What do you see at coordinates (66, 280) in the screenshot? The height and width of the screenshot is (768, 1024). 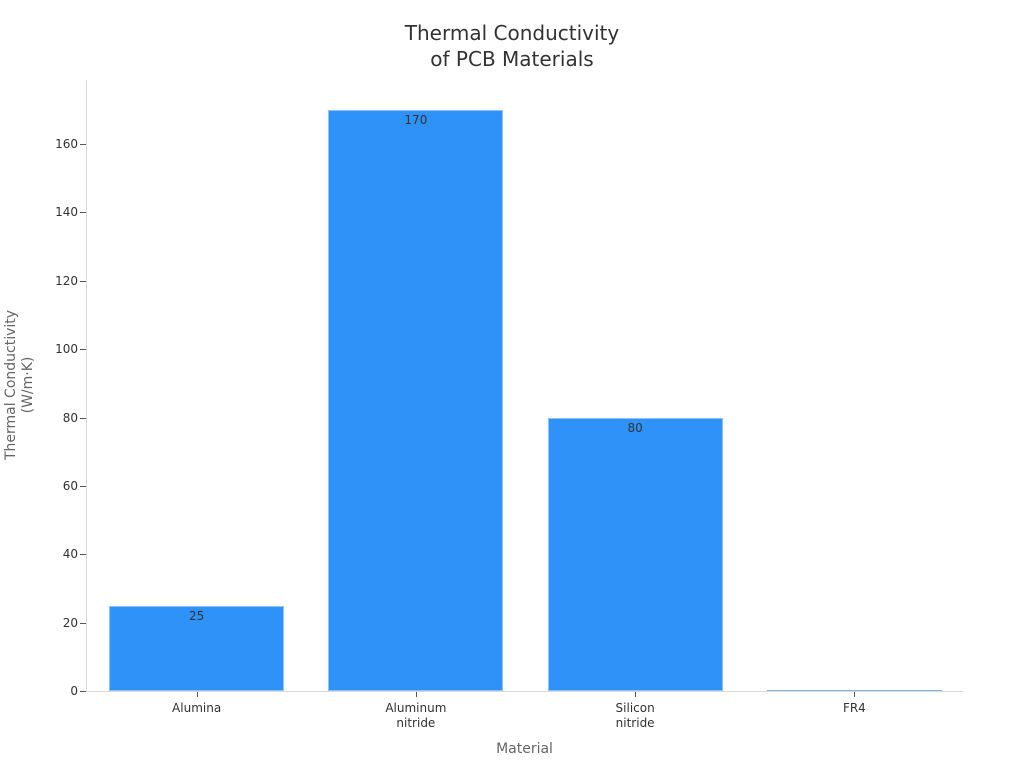 I see `y-tick-label: 120` at bounding box center [66, 280].